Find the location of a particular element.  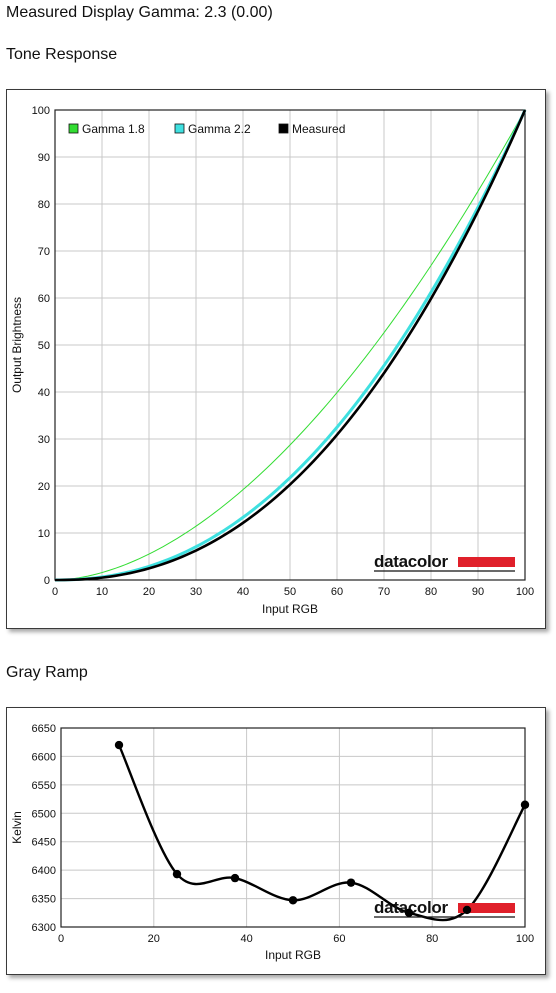

legend-entry: Gamma 2.2 is located at coordinates (212, 129).